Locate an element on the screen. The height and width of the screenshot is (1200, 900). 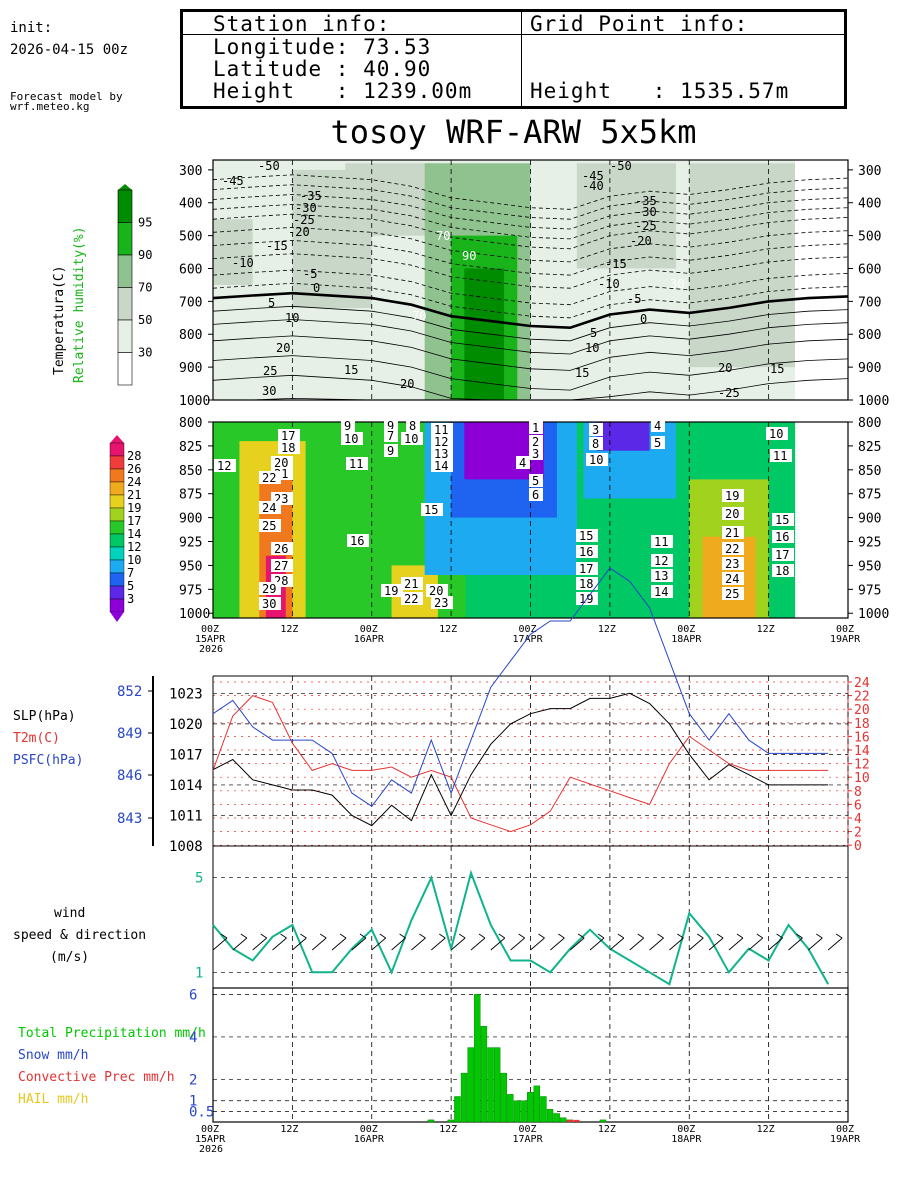
chart-title: tosoy WRF-ARW 5x5km is located at coordinates (513, 132).